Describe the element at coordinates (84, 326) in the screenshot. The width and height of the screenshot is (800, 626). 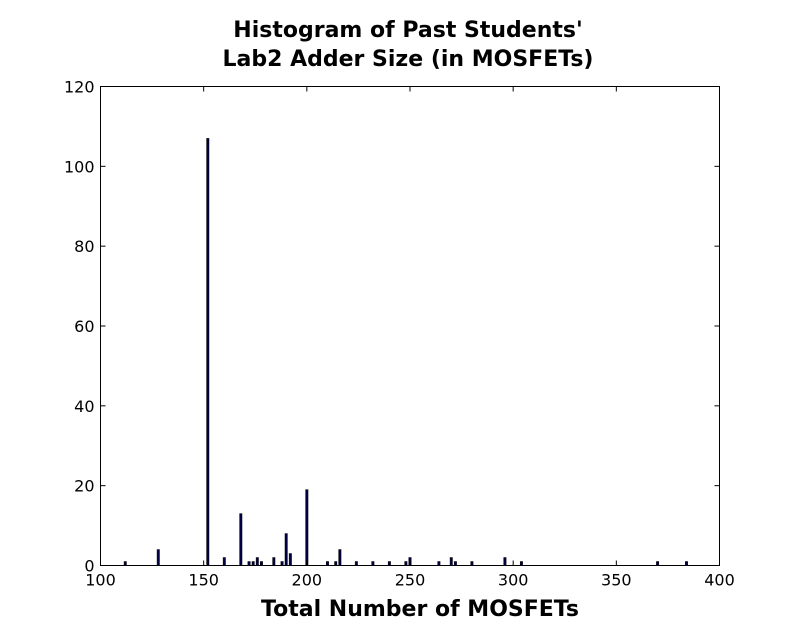
I see `y-tick-label: 60` at that location.